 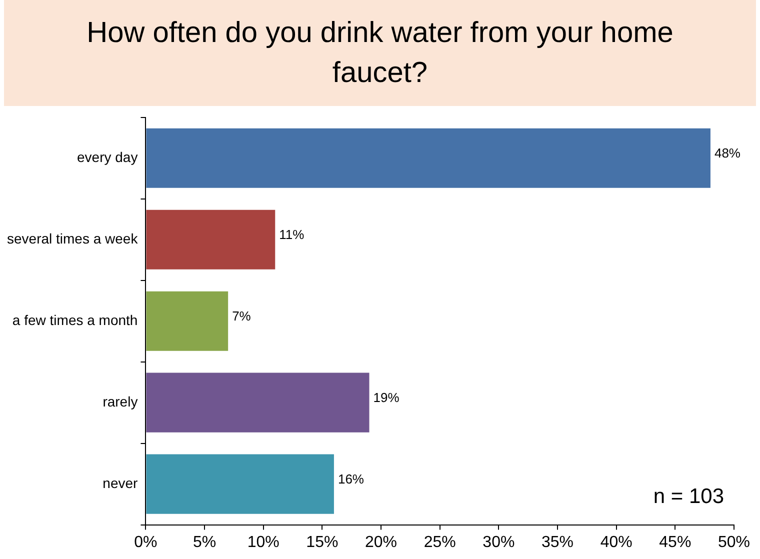 I want to click on x-tick-label: 35%, so click(x=558, y=542).